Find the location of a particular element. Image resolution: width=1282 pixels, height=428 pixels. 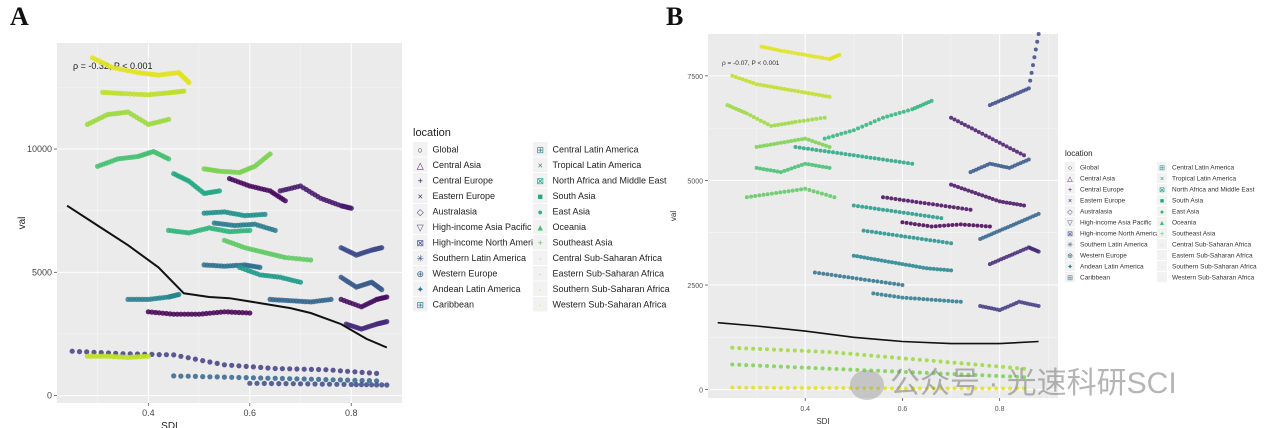

wechat-icon is located at coordinates (867, 385).